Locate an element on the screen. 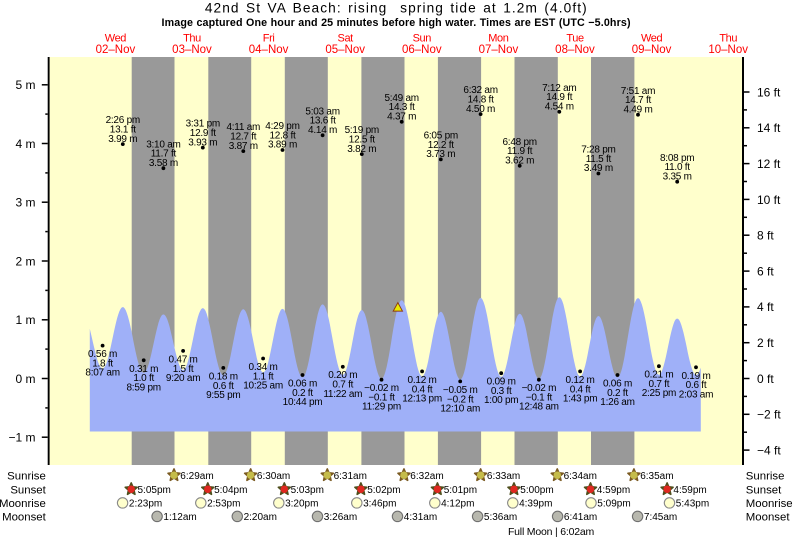  svg-text: 5 m is located at coordinates (25, 85).